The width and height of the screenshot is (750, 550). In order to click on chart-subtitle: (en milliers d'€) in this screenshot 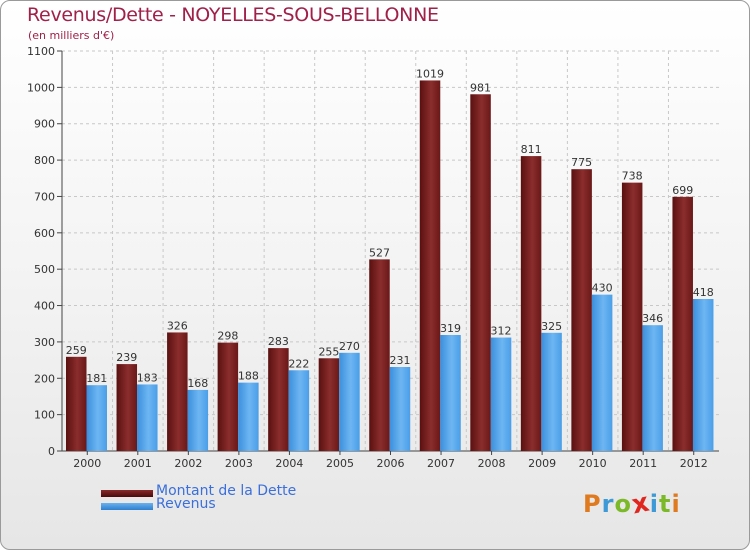, I will do `click(71, 35)`.